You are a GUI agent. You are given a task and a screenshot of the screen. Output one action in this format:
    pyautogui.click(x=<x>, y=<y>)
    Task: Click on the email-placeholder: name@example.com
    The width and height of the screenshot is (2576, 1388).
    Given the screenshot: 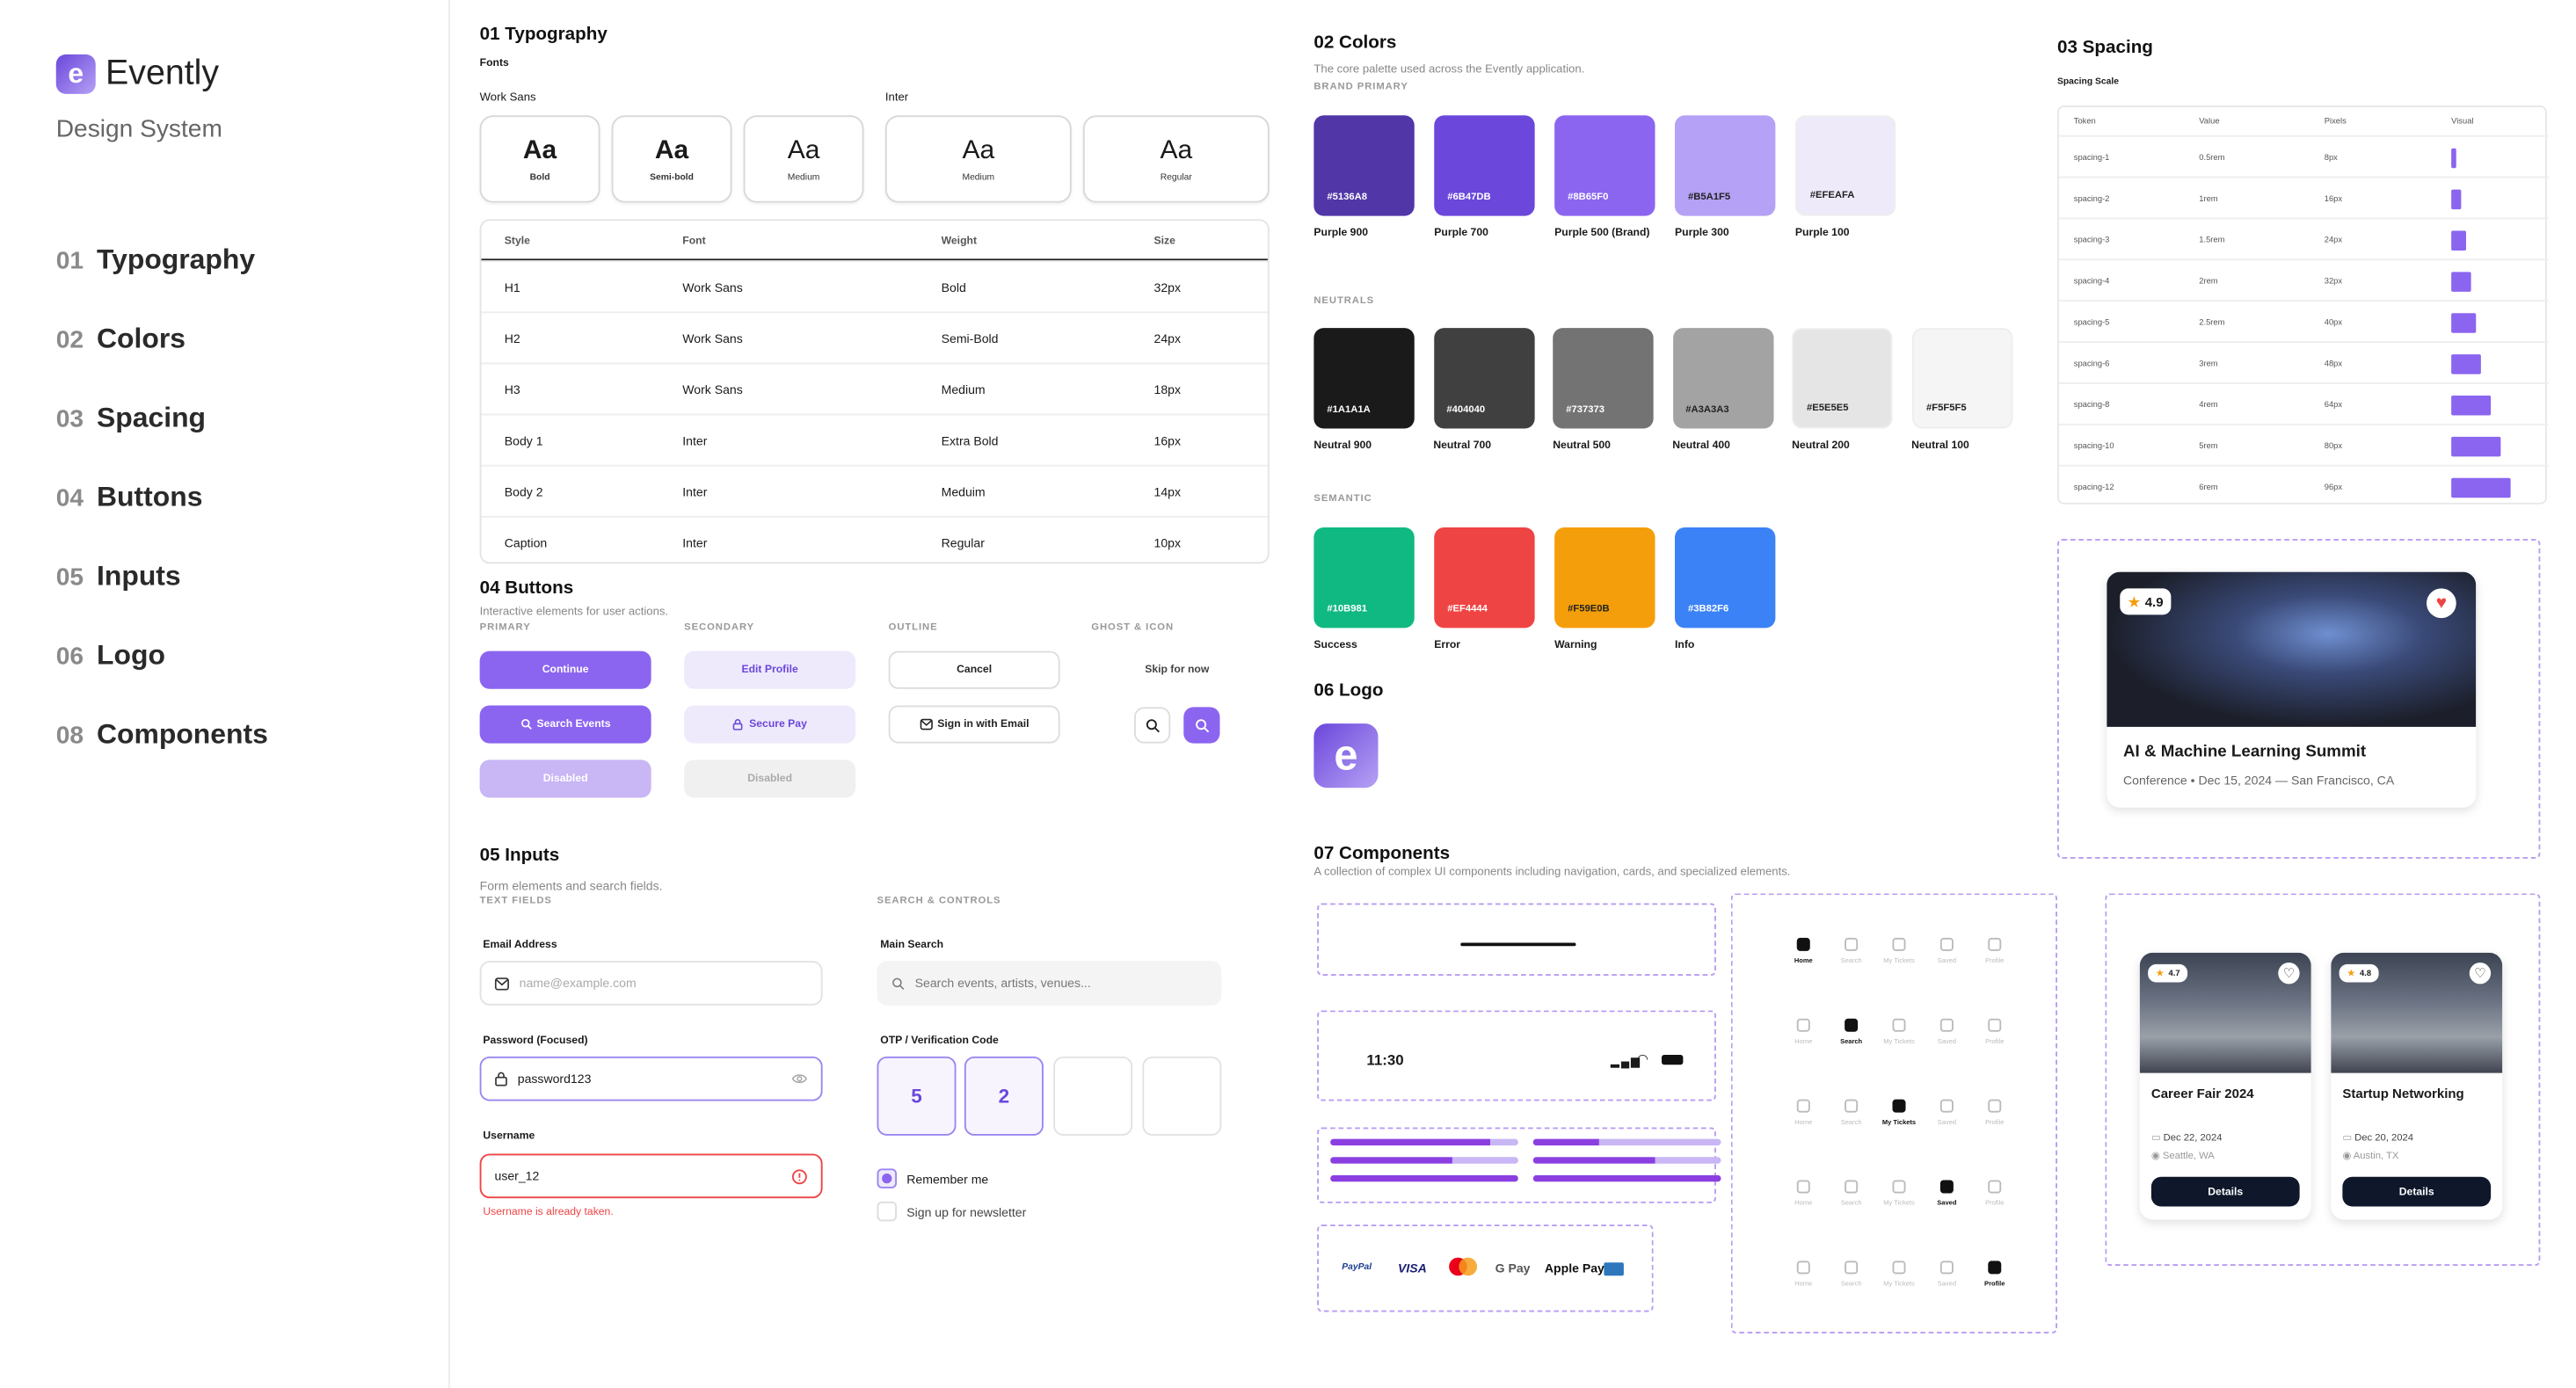 What is the action you would take?
    pyautogui.click(x=578, y=983)
    